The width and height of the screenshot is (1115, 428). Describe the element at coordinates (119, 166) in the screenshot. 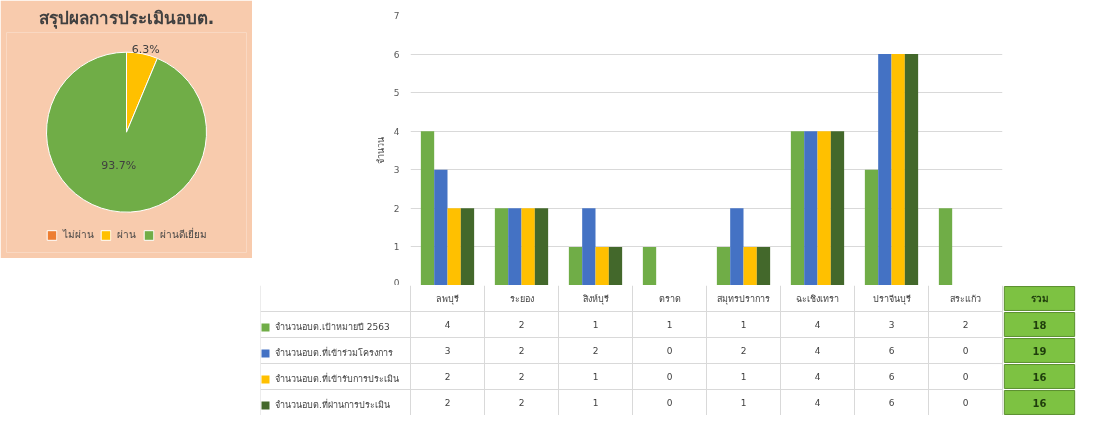

I see `data-label: 93.7%` at that location.